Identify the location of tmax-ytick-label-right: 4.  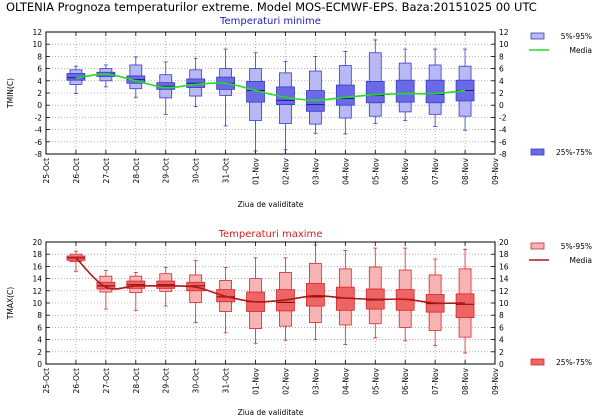
(501, 340).